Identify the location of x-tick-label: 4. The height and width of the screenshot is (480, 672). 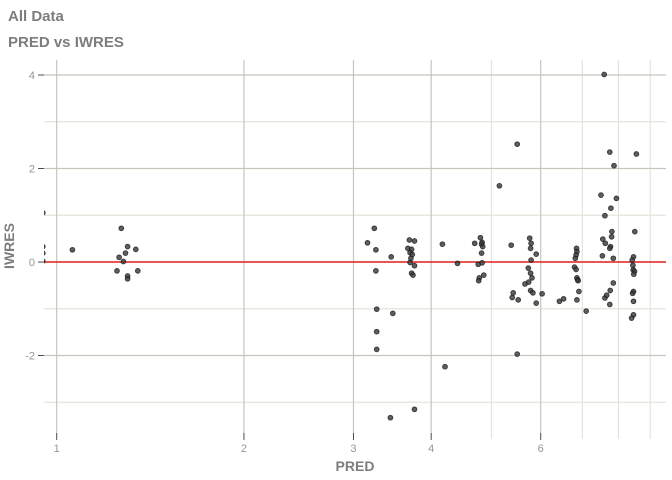
(431, 449).